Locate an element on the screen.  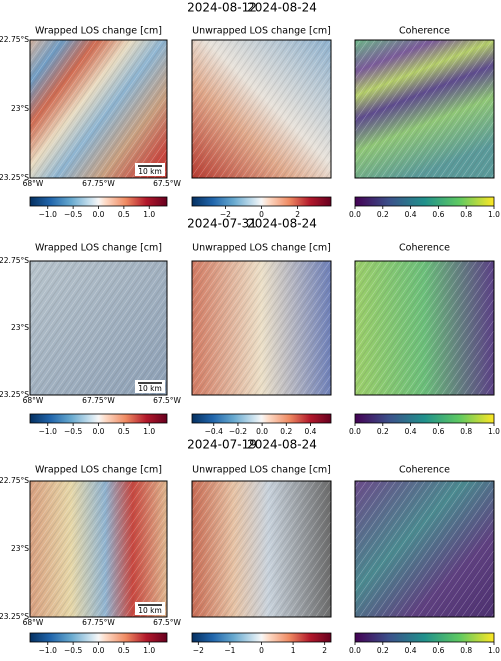
date-start: 2024-07-19 is located at coordinates (222, 445).